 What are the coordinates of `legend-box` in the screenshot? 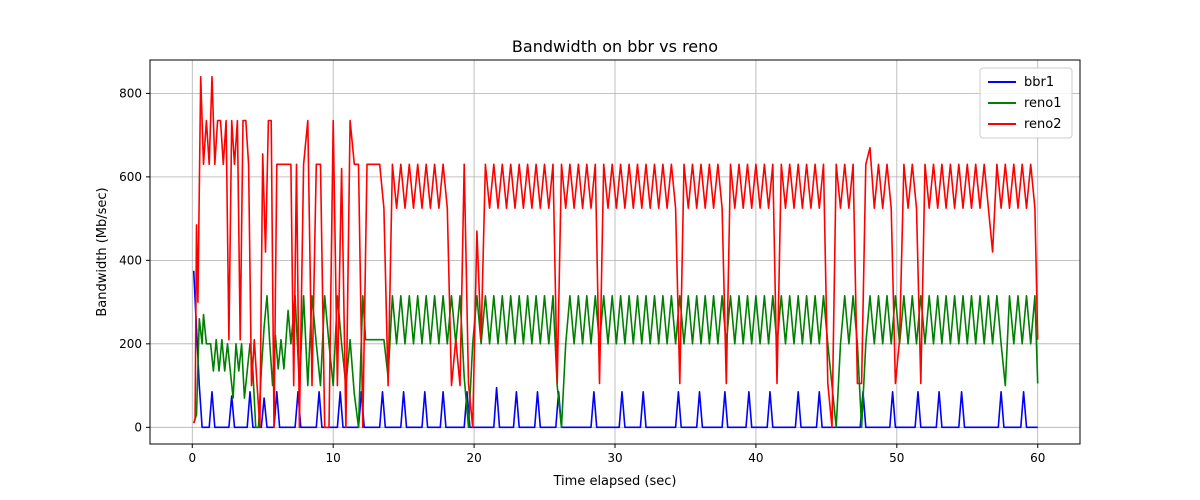 It's located at (1026, 103).